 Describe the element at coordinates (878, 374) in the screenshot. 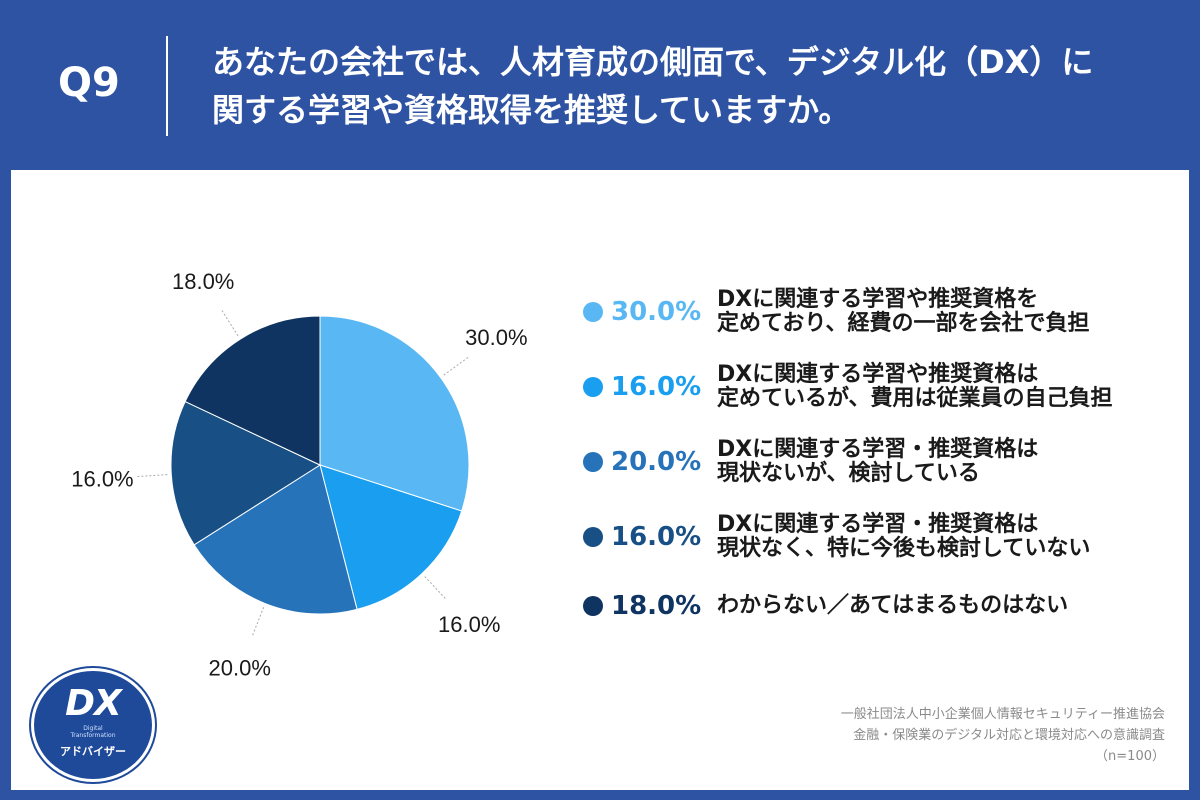

I see `legend-label-2-line-1: DXに関連する学習や推奨資格は` at that location.